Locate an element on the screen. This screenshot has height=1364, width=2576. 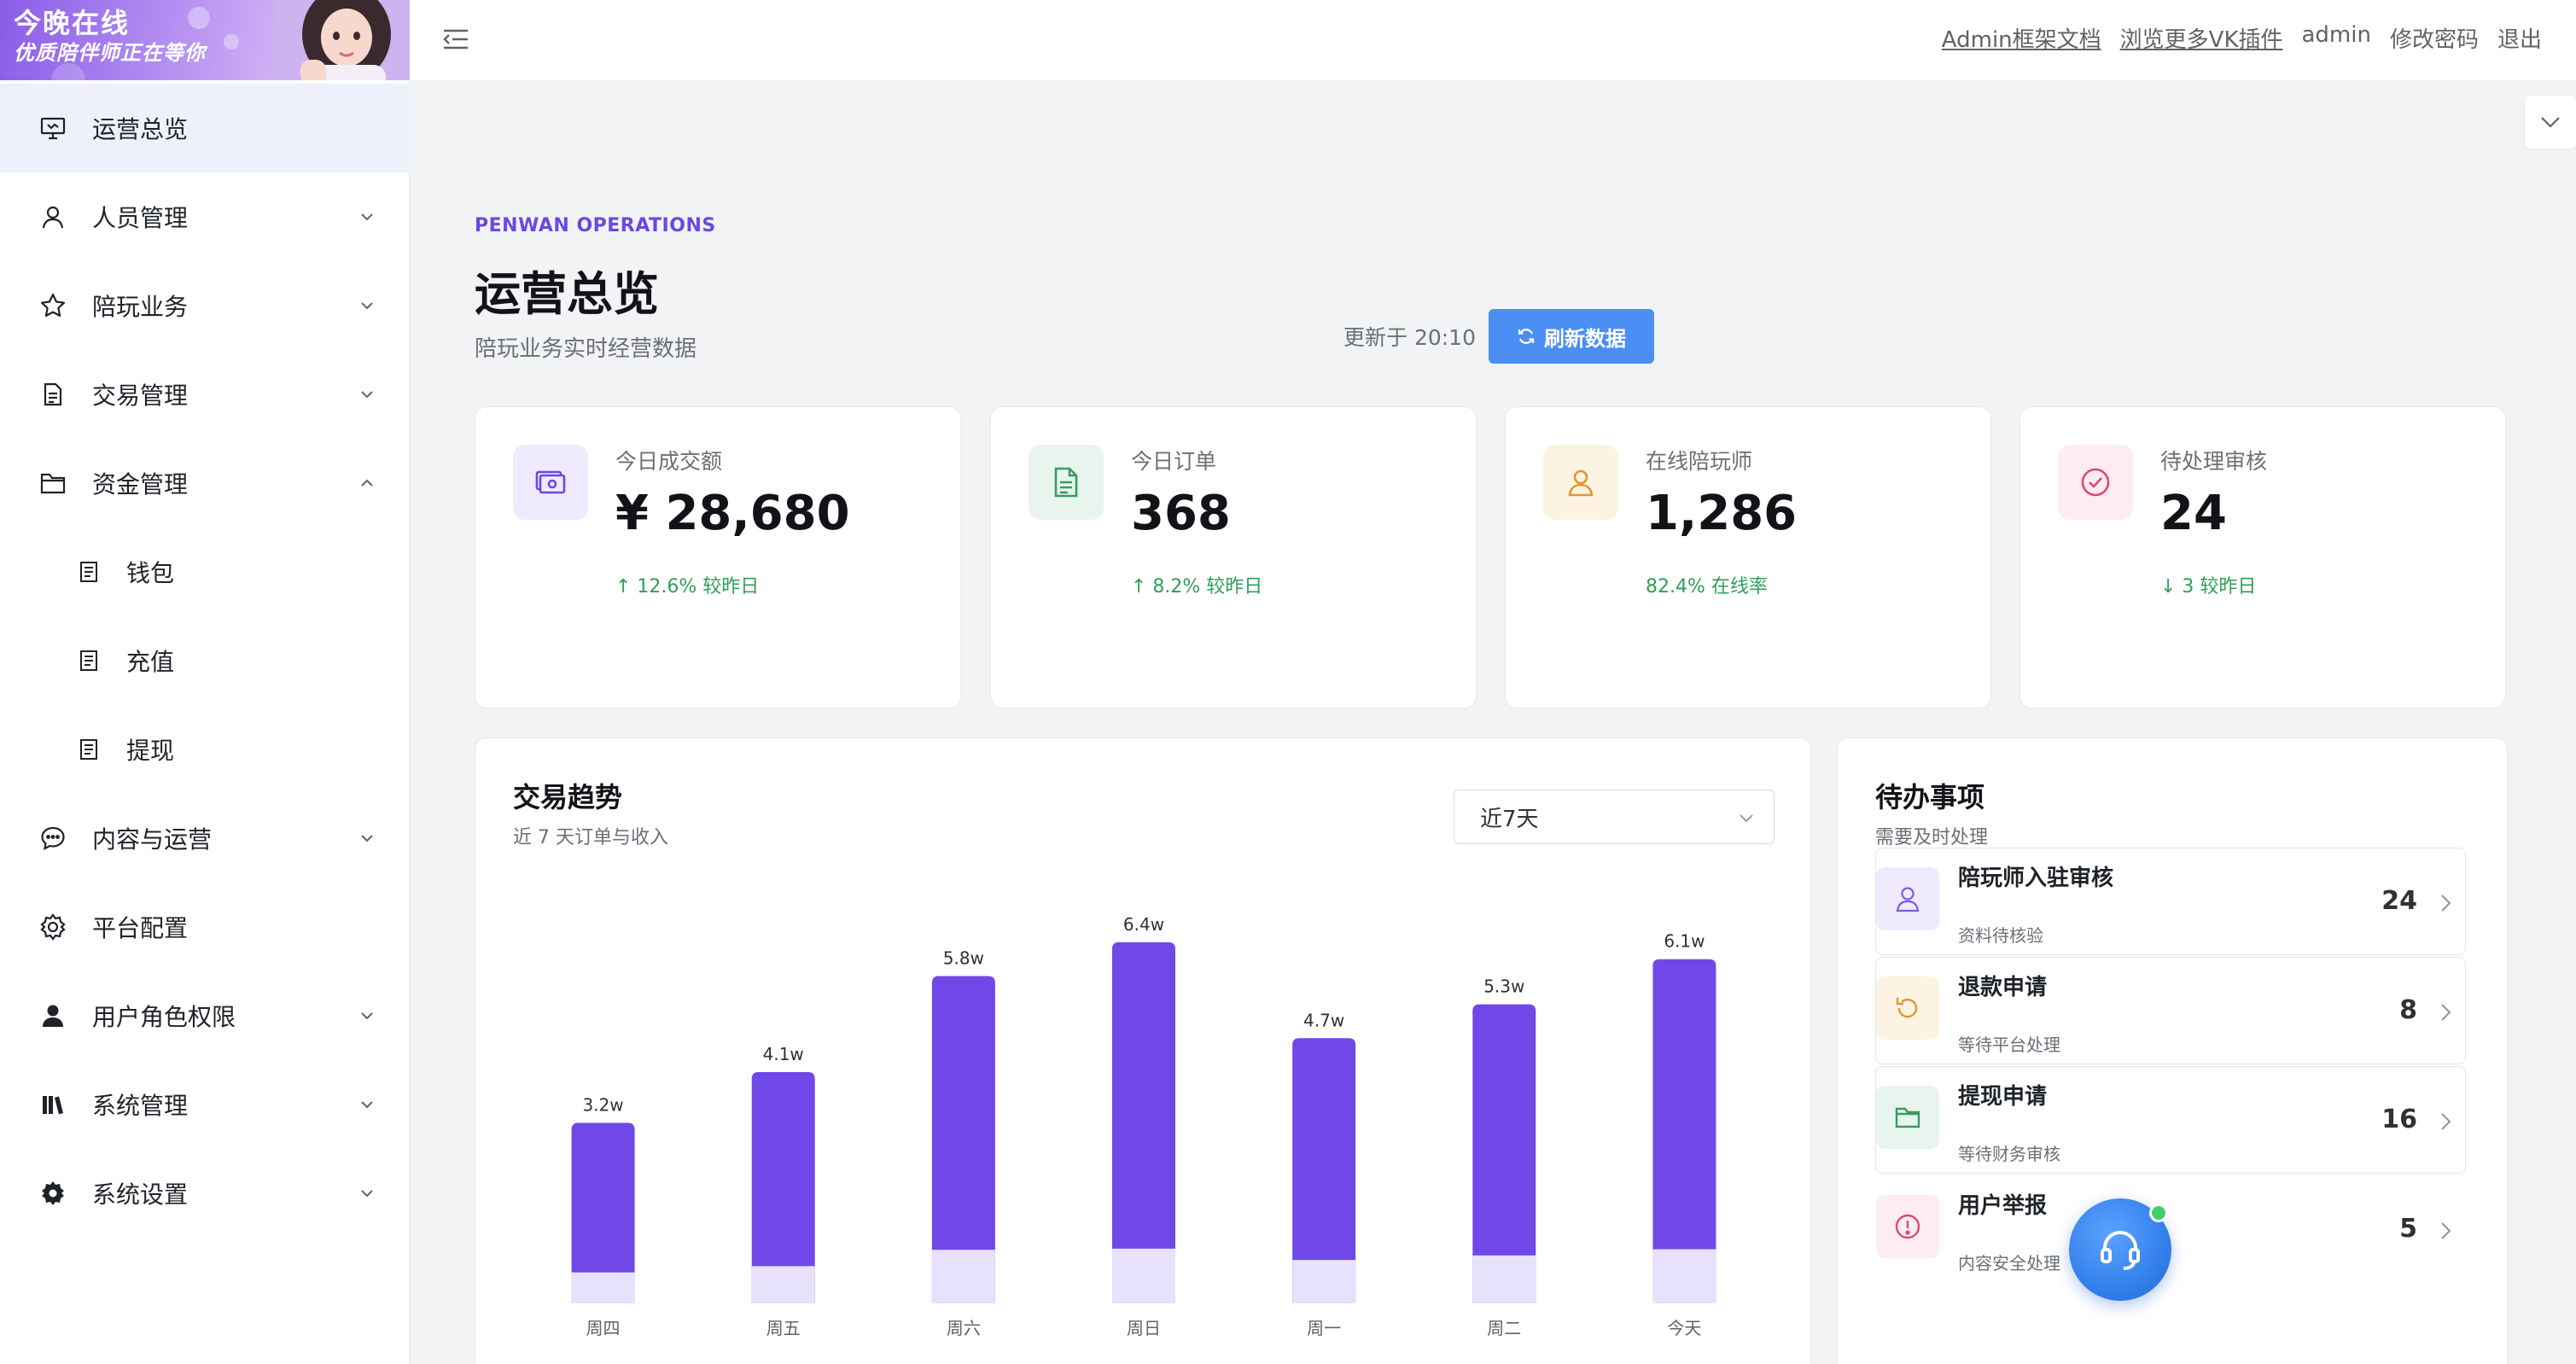
top-header: Admin框架文档 浏览更多VK插件 admin 修改密码 退出 is located at coordinates (1493, 40).